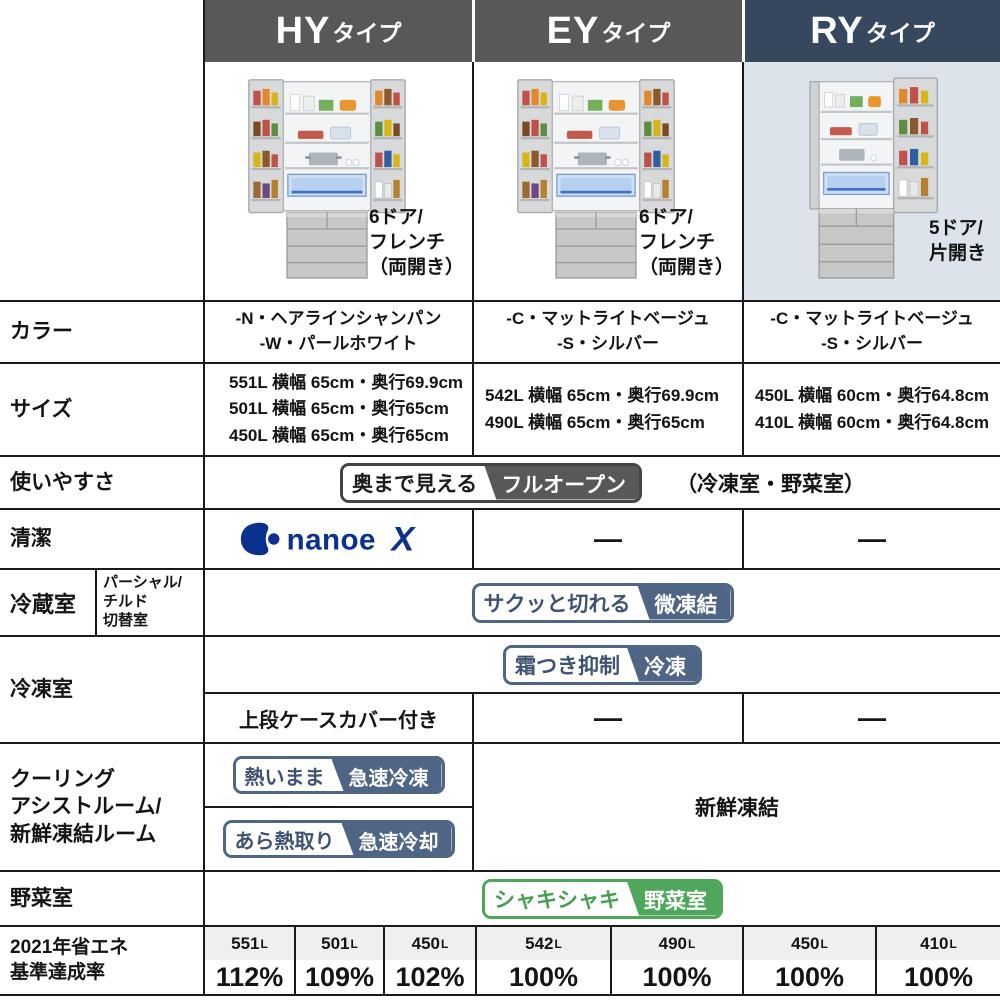 This screenshot has height=1000, width=1000. I want to click on color-value-ry: -C・マットライトベージュ -S・シルバー, so click(871, 332).